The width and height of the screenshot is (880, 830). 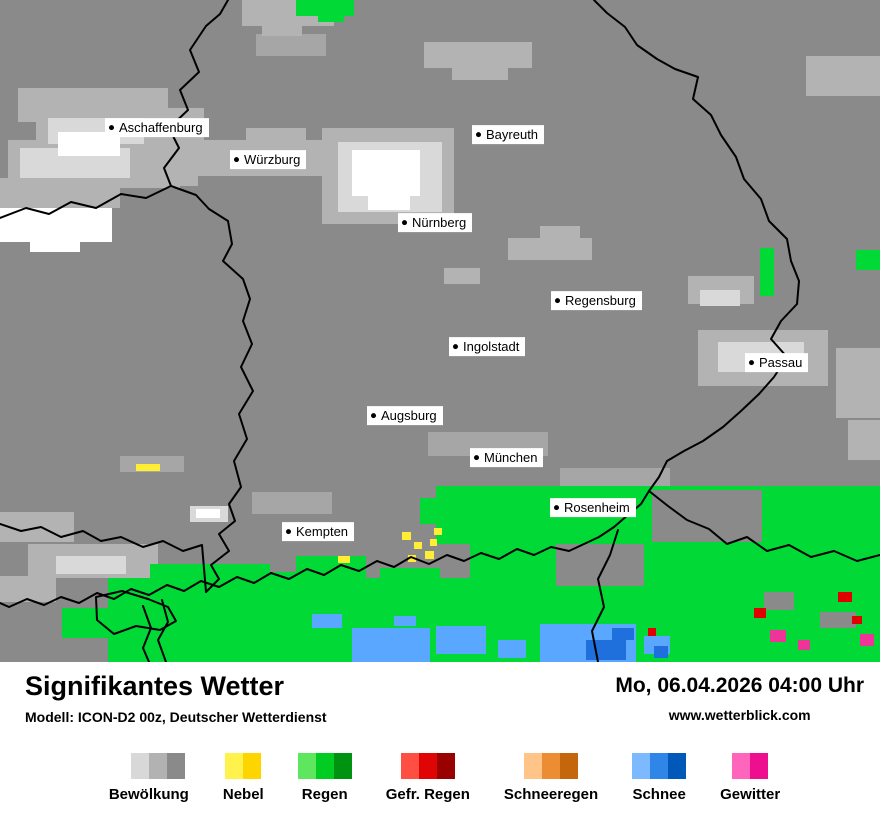 I want to click on page-title: Signifikantes Wetter, so click(x=155, y=686).